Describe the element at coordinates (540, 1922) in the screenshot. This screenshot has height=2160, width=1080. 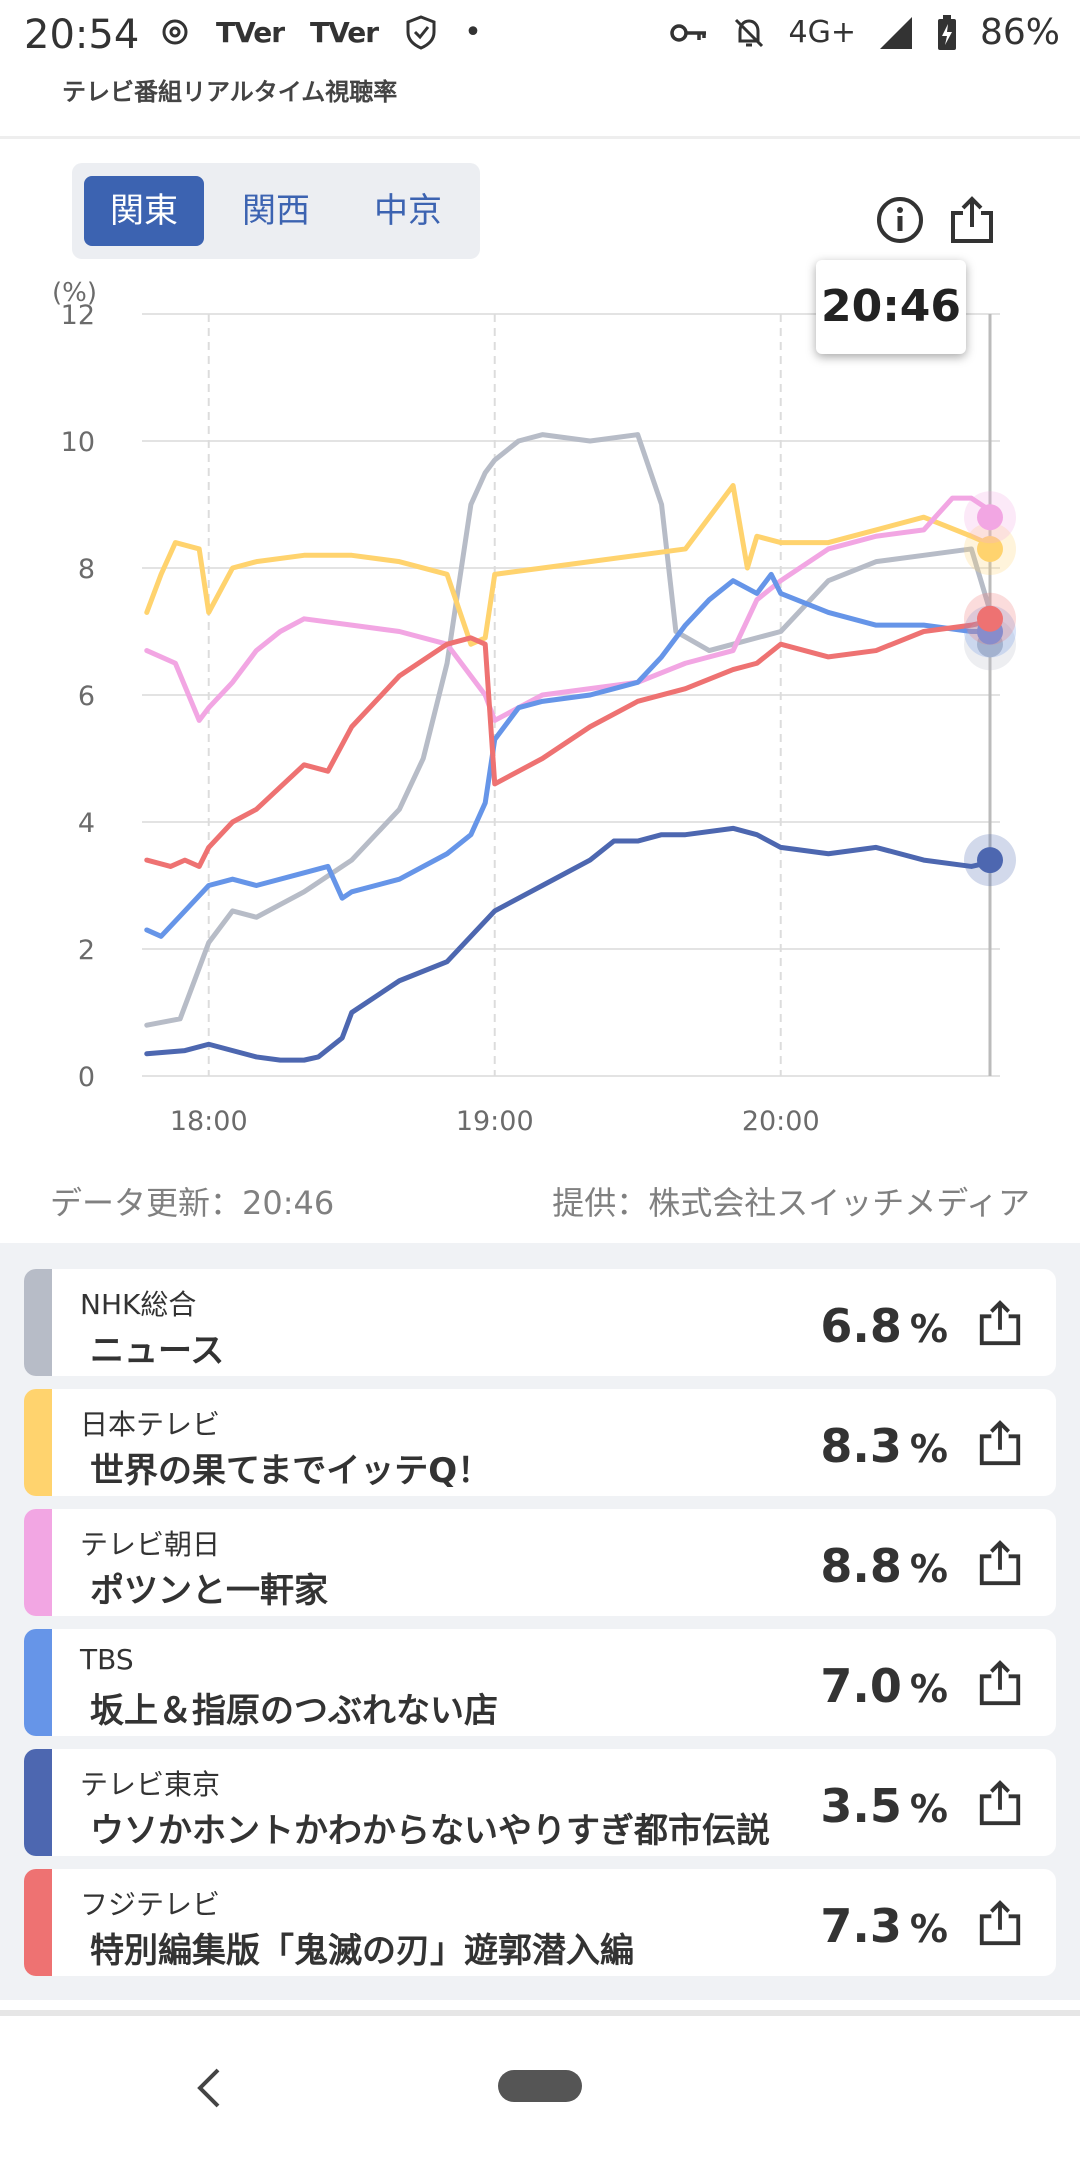
I see `program-card-fuji: フジテレビ 特別編集版「鬼滅の刃」遊郭潜入編 7.3%` at that location.